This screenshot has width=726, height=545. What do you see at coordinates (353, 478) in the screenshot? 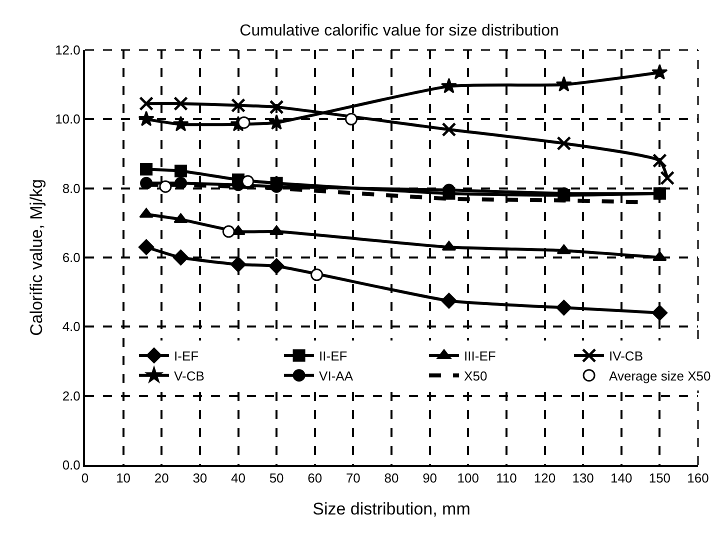
I see `x-tick-label: 70` at bounding box center [353, 478].